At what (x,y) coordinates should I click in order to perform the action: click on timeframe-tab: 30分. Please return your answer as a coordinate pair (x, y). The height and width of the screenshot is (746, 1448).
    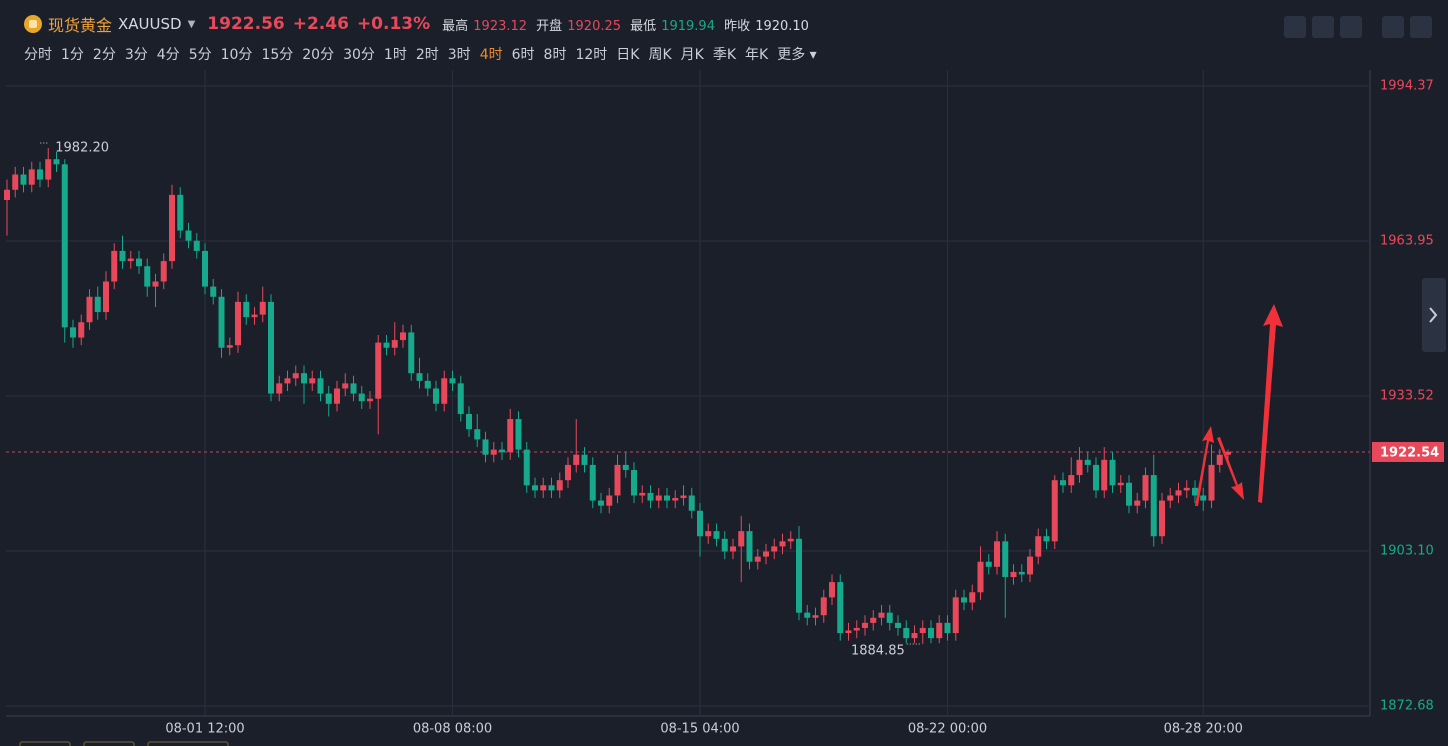
    Looking at the image, I should click on (359, 55).